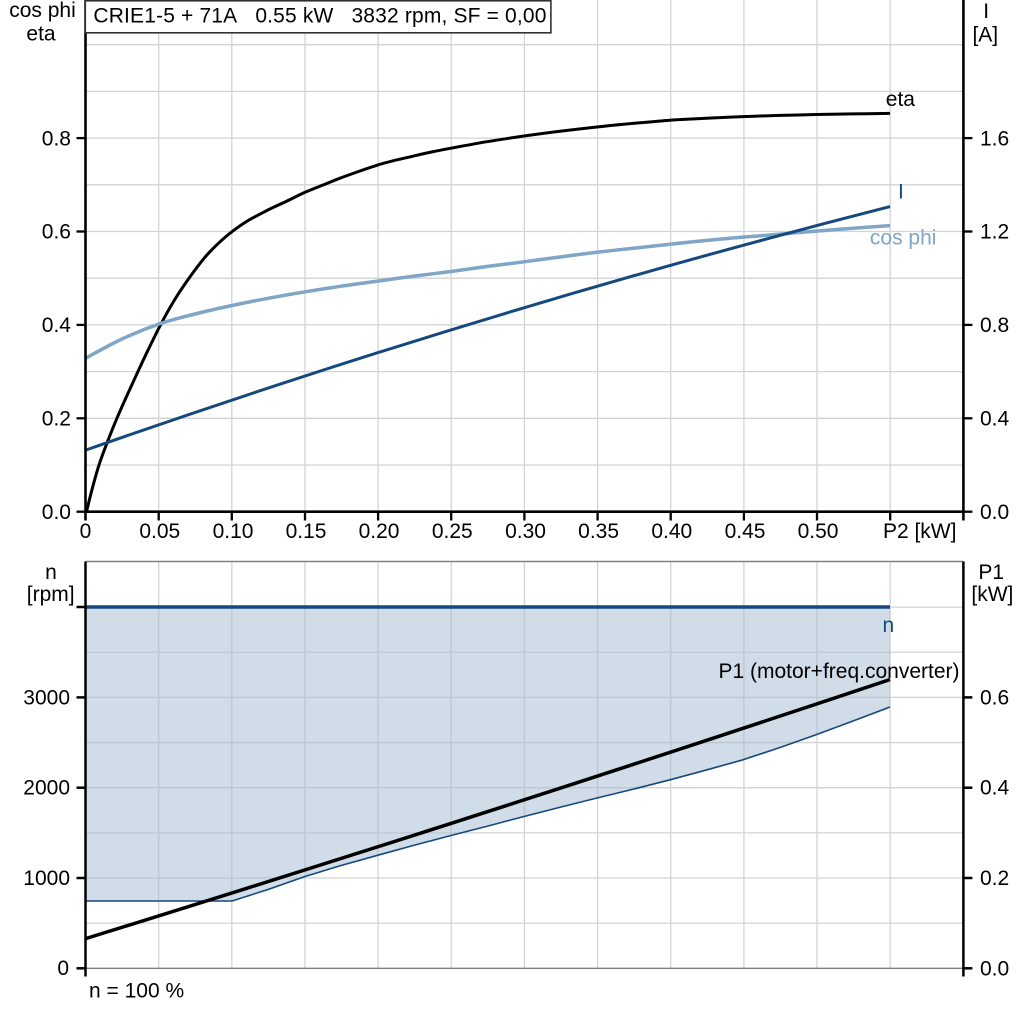 Image resolution: width=1024 pixels, height=1024 pixels. What do you see at coordinates (671, 531) in the screenshot?
I see `svg-text: 0.40` at bounding box center [671, 531].